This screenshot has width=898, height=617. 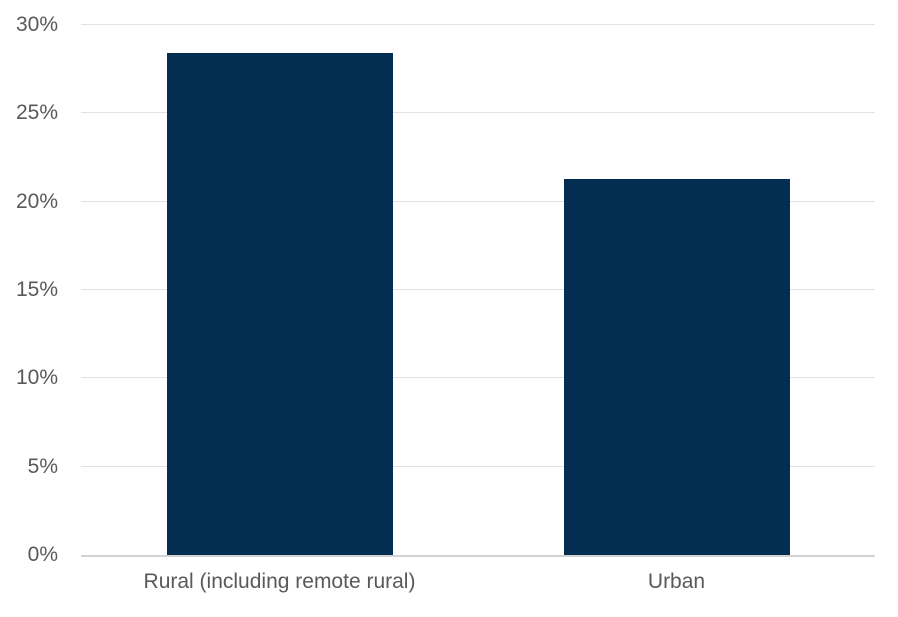 What do you see at coordinates (676, 581) in the screenshot?
I see `x-tick-label: Urban` at bounding box center [676, 581].